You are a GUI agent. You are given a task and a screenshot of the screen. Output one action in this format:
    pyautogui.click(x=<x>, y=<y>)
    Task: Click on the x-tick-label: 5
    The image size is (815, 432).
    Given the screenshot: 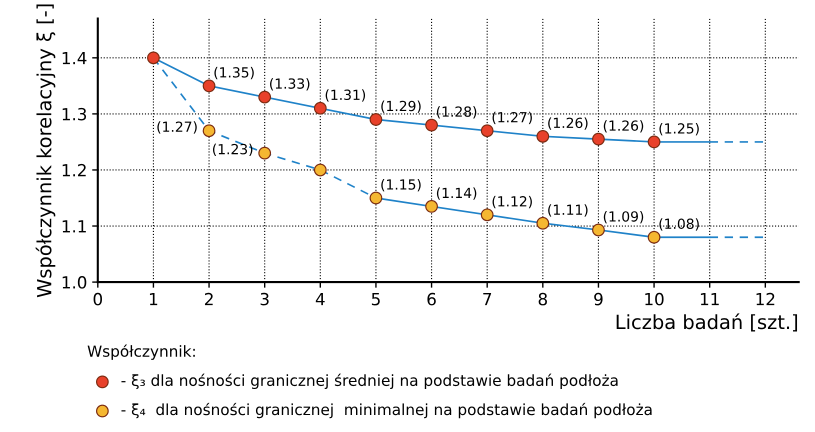 What is the action you would take?
    pyautogui.click(x=376, y=299)
    